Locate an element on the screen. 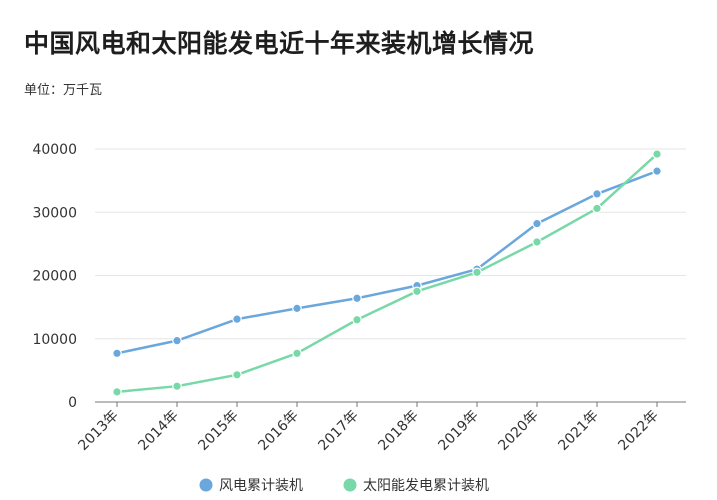 The height and width of the screenshot is (500, 717). unit-label: 单位：万千瓦 is located at coordinates (63, 90).